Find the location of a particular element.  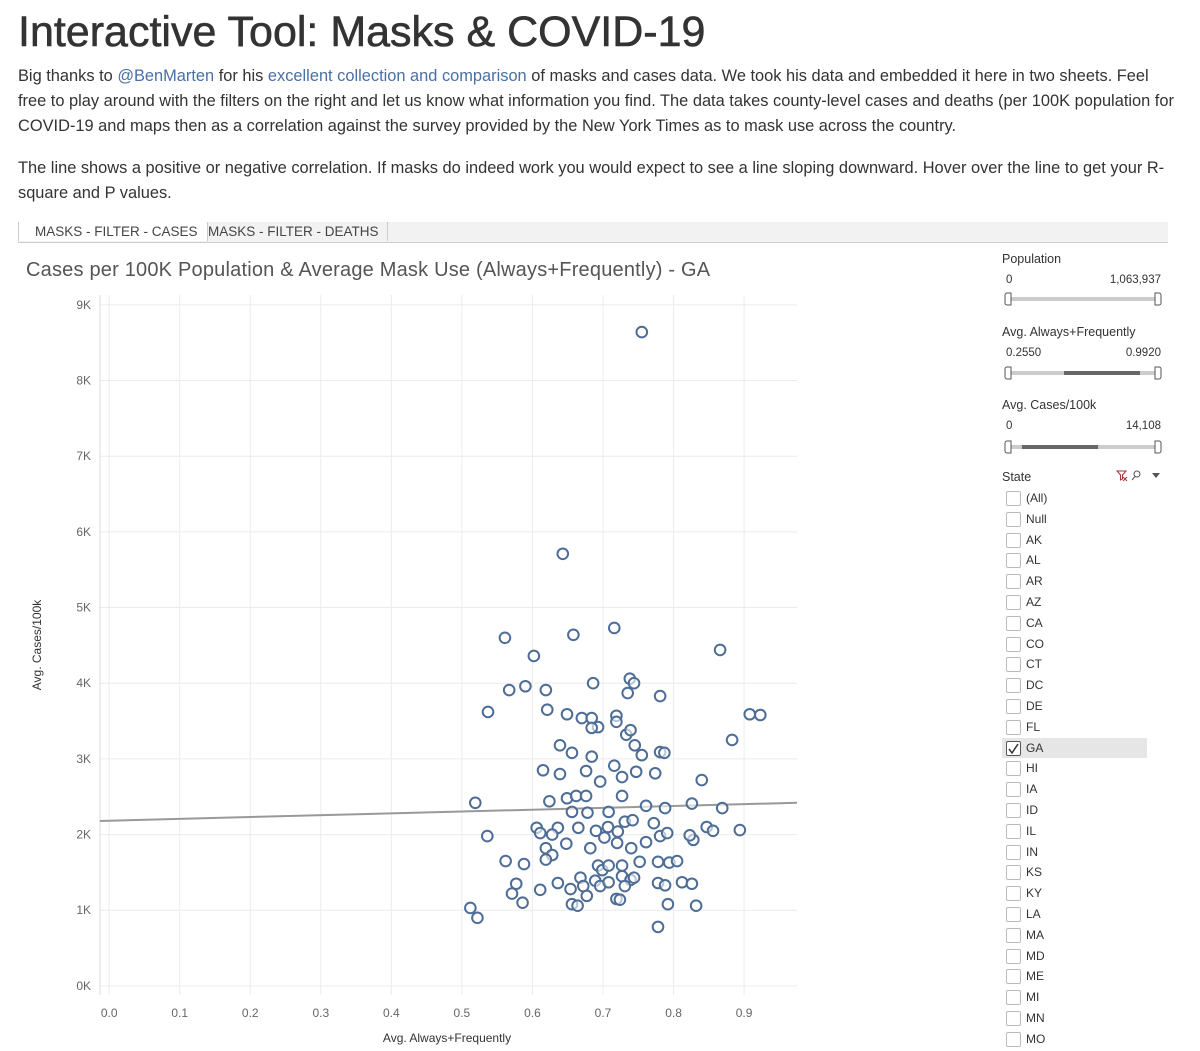

state-option: AZ is located at coordinates (1074, 602).